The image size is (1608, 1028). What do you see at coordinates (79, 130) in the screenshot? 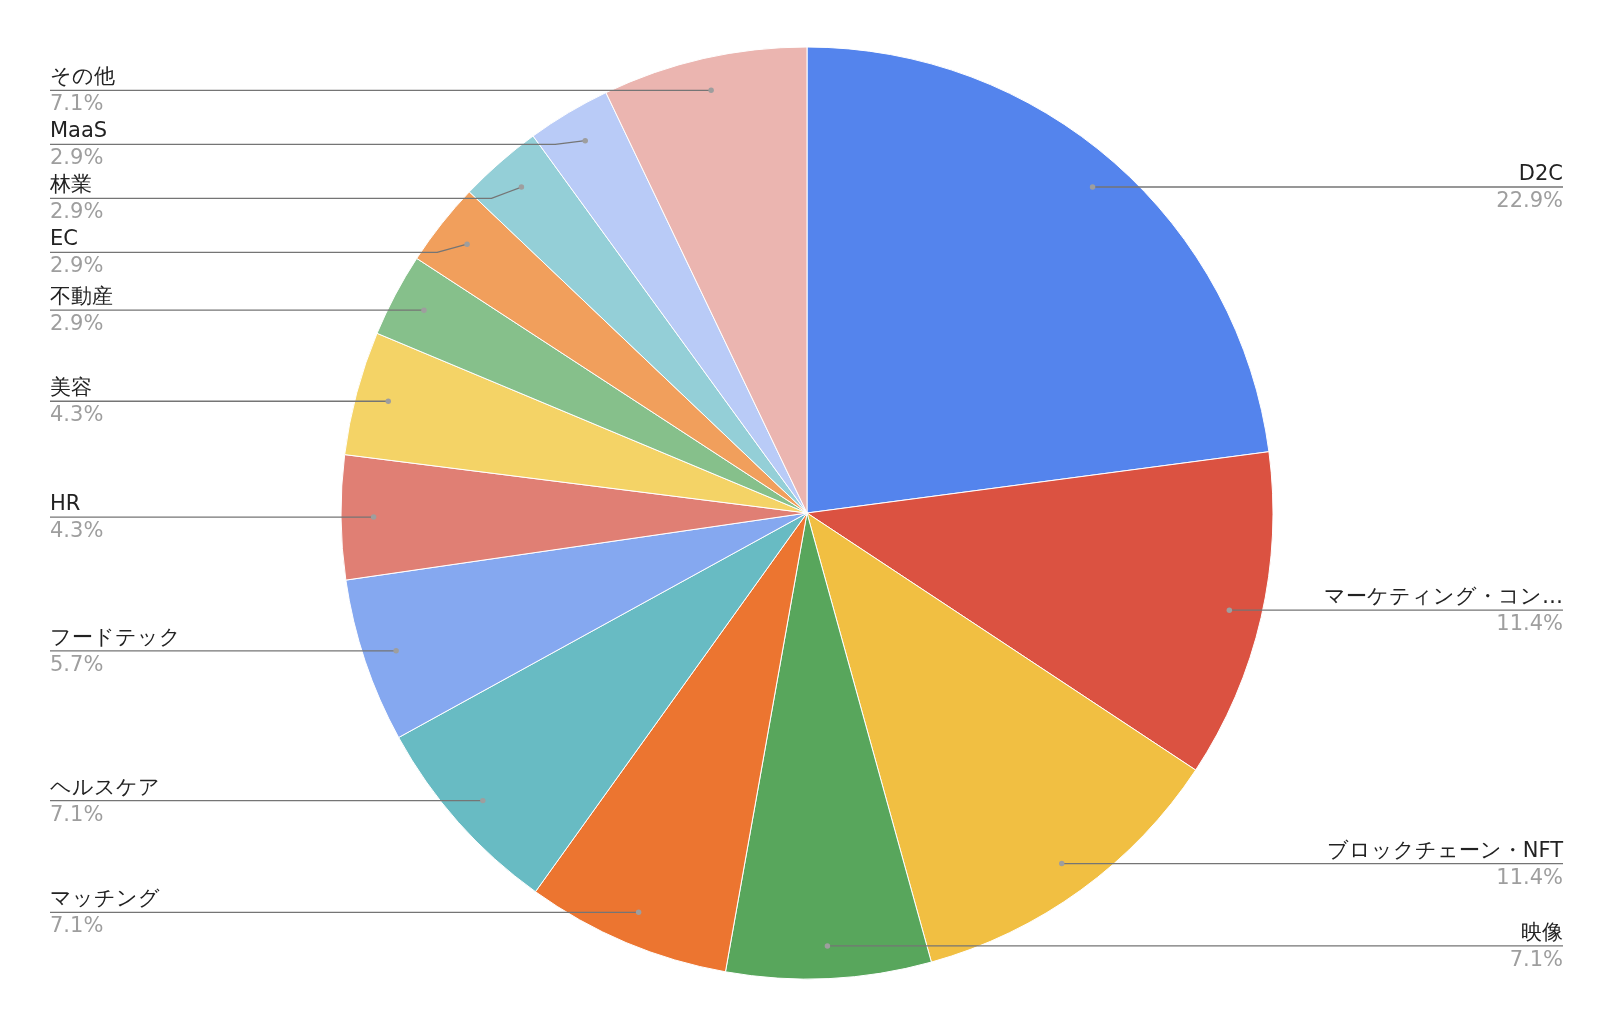
I see `slice-label: MaaS` at bounding box center [79, 130].